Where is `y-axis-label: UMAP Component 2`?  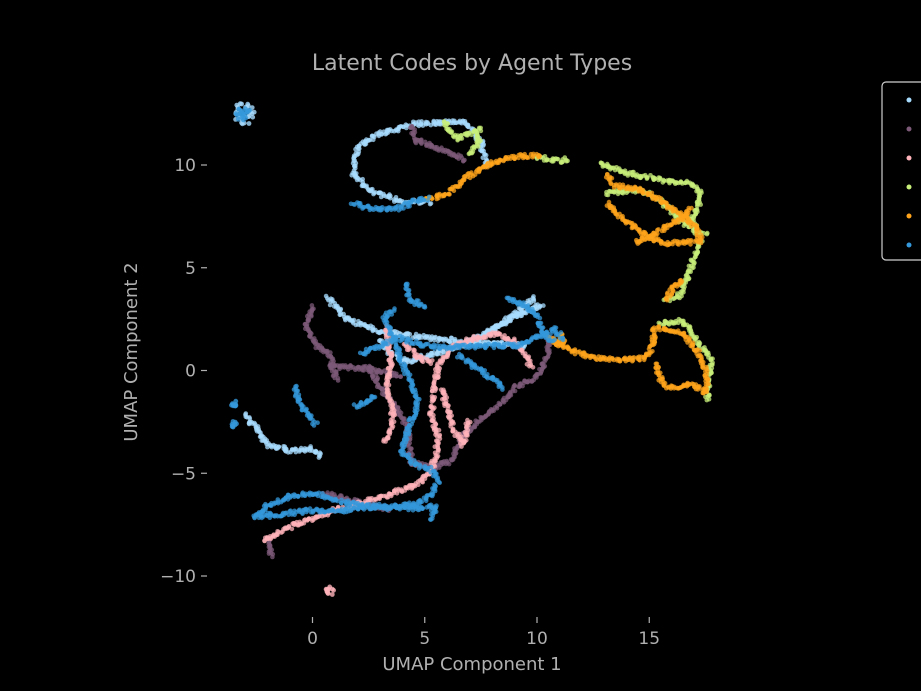
y-axis-label: UMAP Component 2 is located at coordinates (131, 351).